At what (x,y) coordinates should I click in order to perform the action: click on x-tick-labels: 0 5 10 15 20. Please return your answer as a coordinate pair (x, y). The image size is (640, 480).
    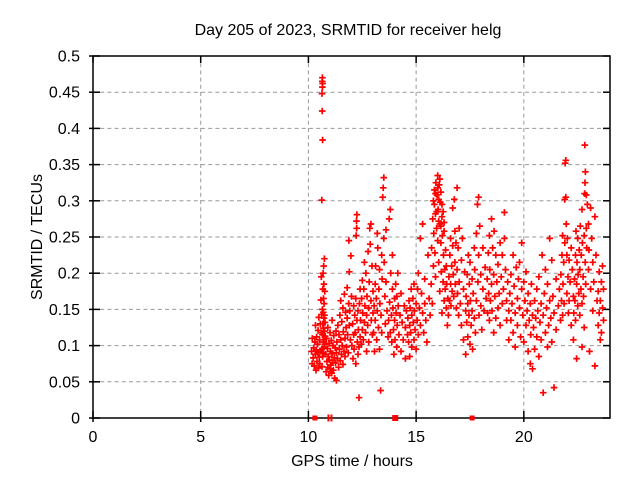
    Looking at the image, I should click on (311, 437).